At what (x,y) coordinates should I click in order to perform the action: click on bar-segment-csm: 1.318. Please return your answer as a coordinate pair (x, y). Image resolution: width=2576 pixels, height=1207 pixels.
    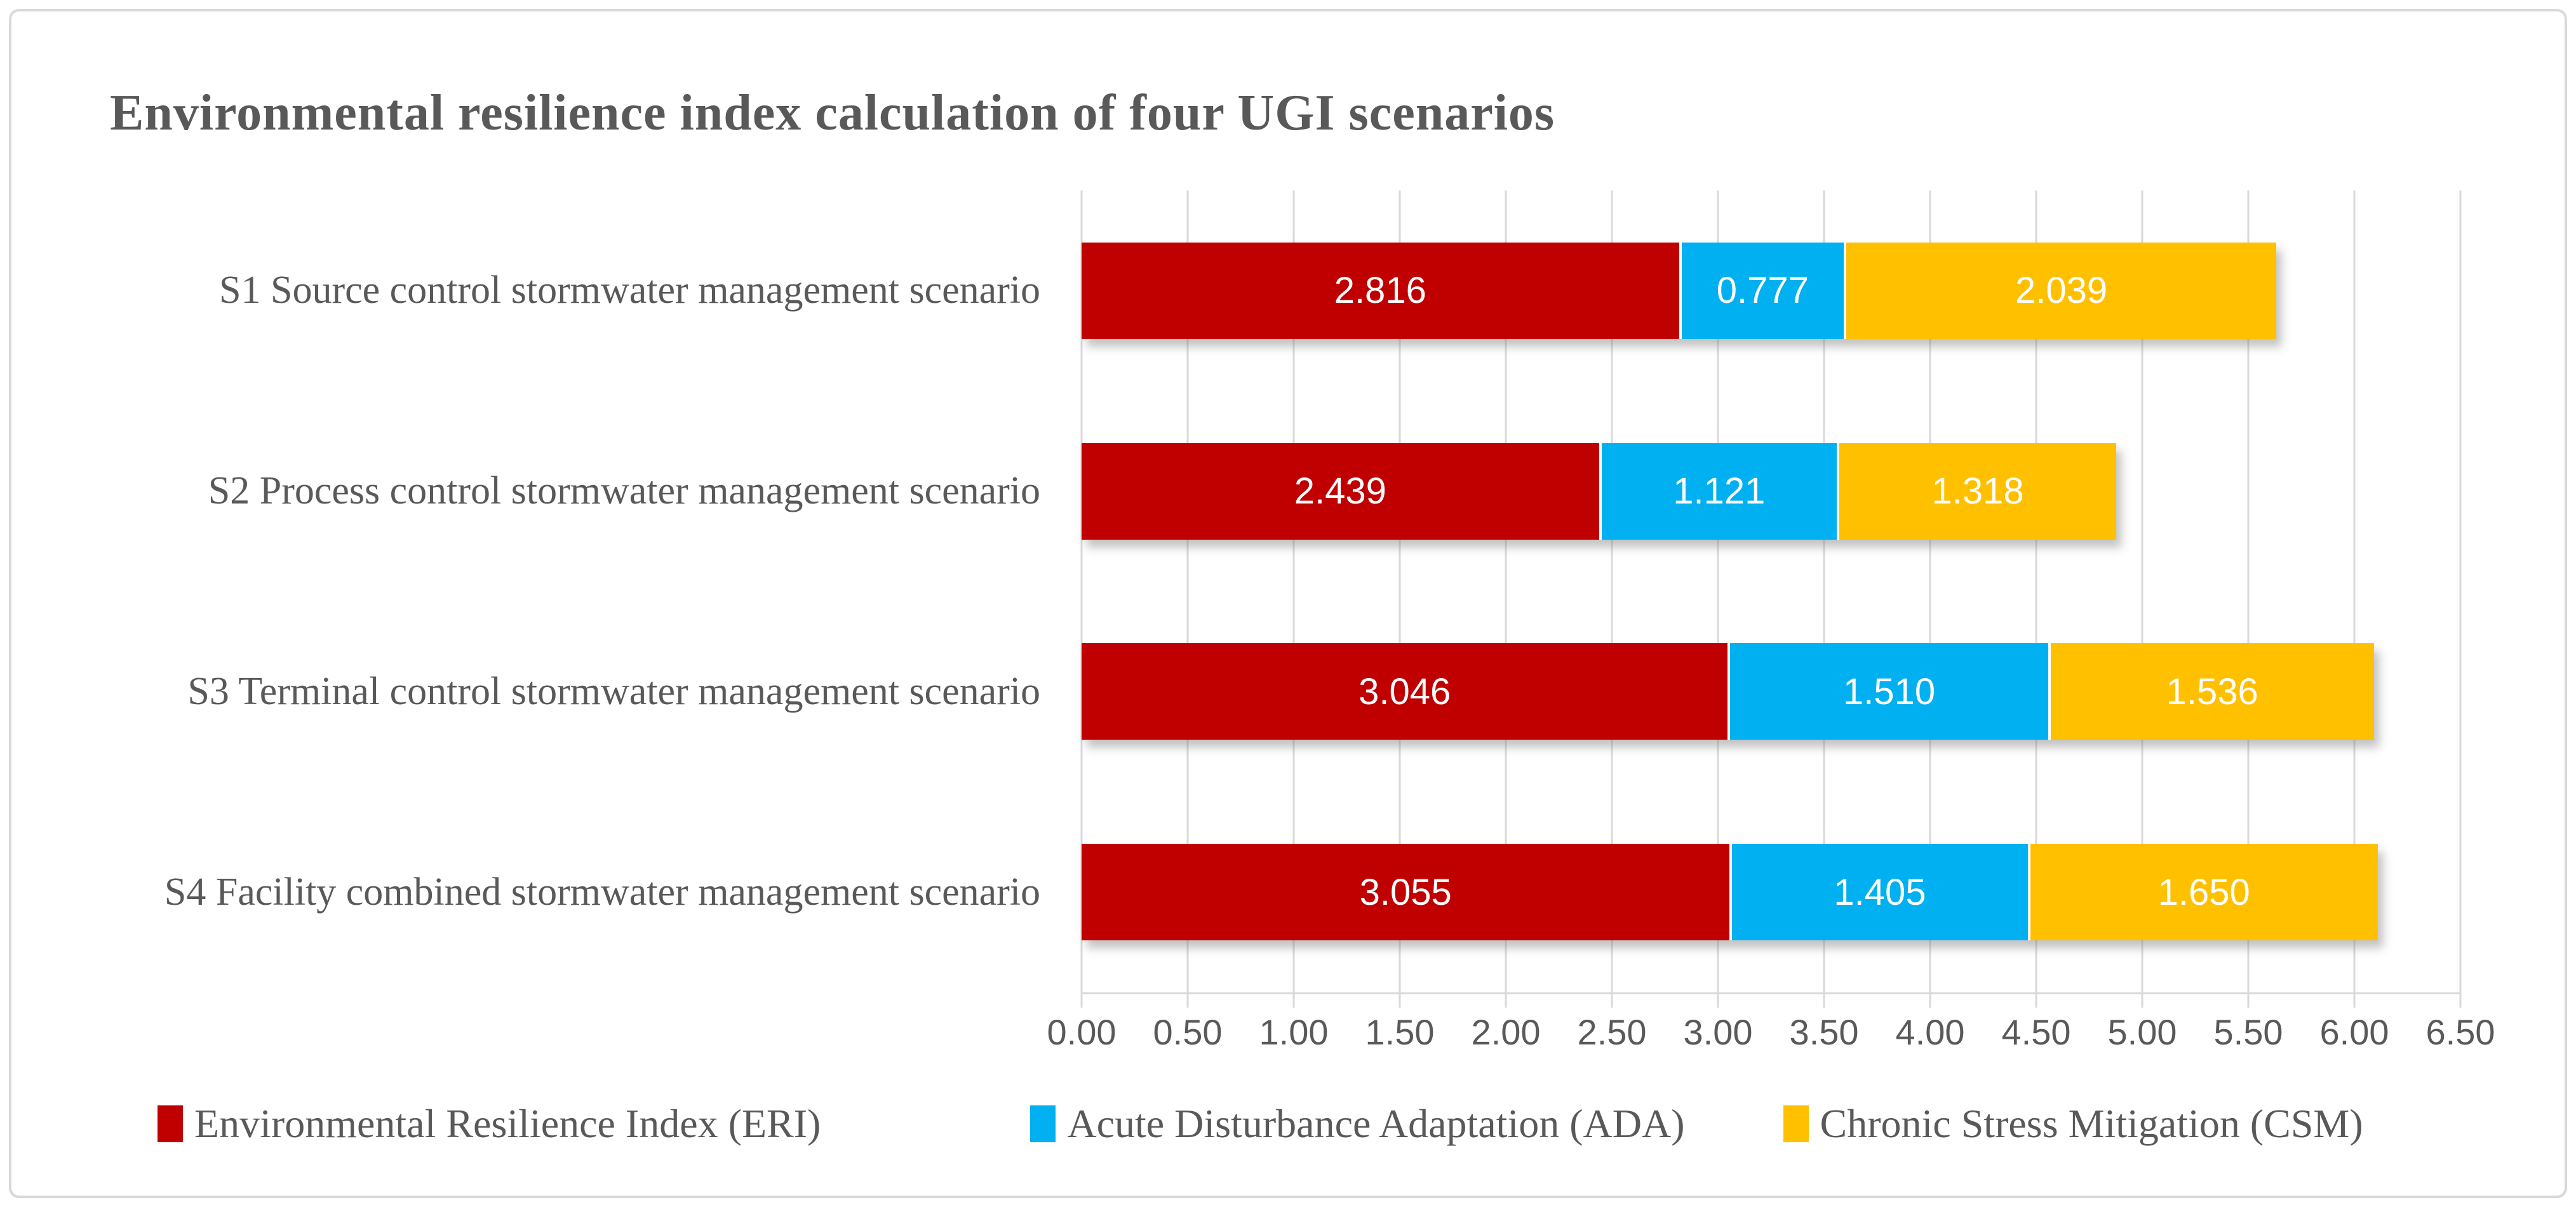
    Looking at the image, I should click on (1977, 491).